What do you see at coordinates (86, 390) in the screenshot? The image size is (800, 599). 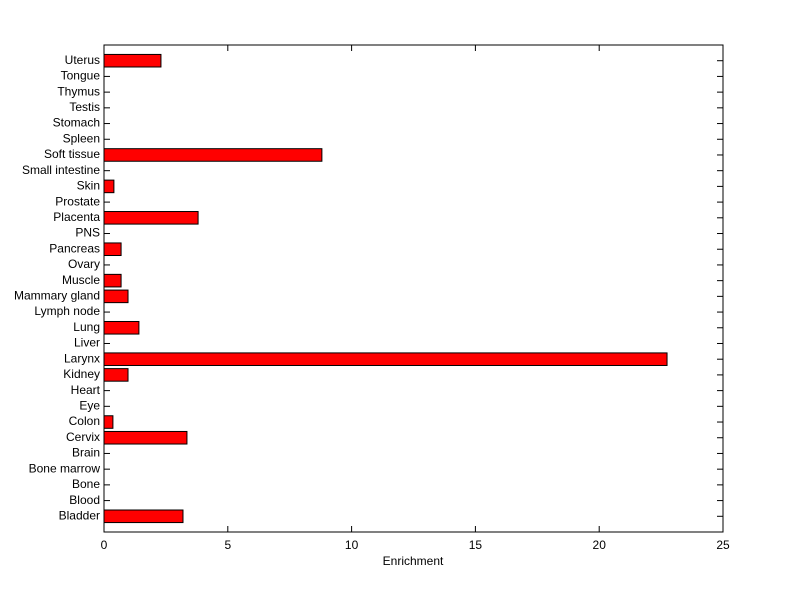 I see `y-tick-label: Heart` at bounding box center [86, 390].